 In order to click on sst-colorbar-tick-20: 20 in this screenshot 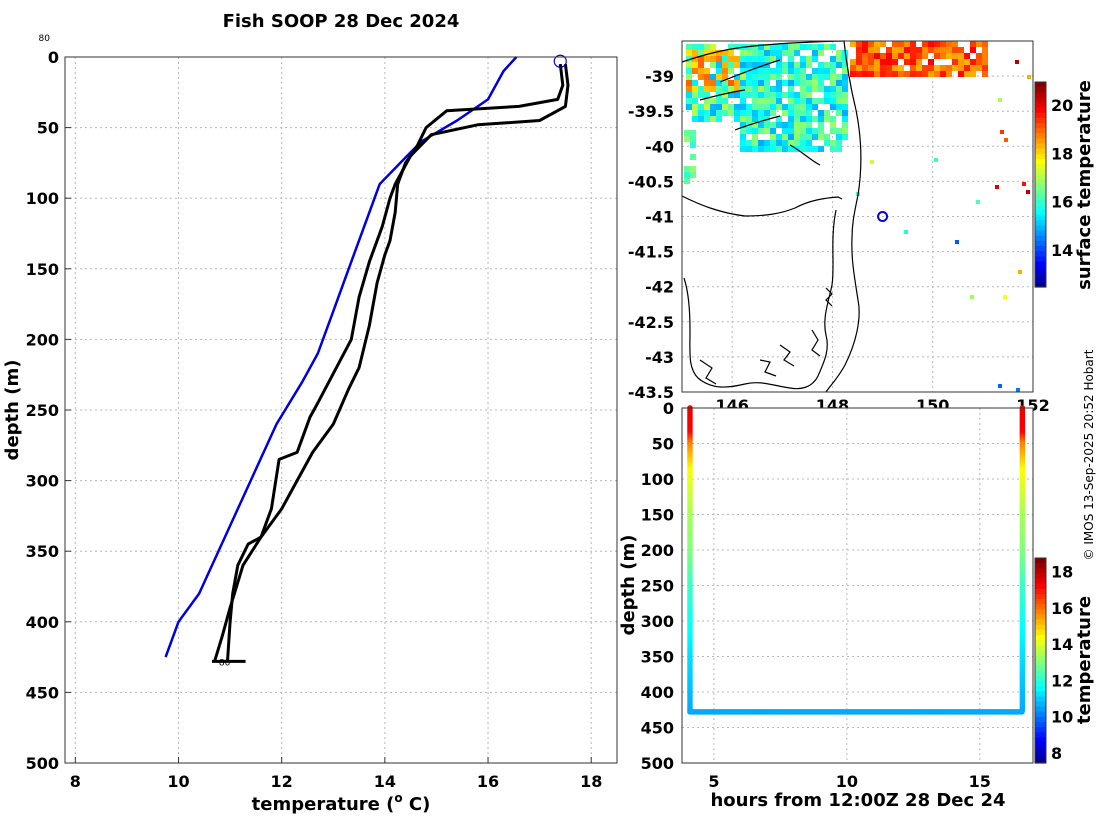, I will do `click(1062, 105)`.